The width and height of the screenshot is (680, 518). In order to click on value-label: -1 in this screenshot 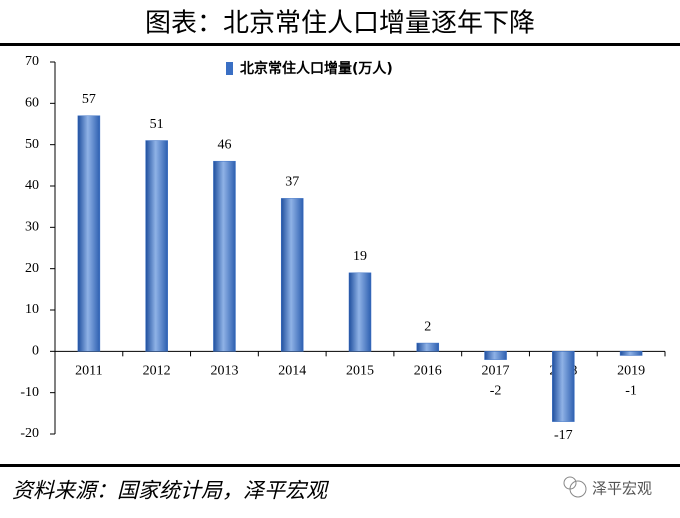, I will do `click(631, 391)`.